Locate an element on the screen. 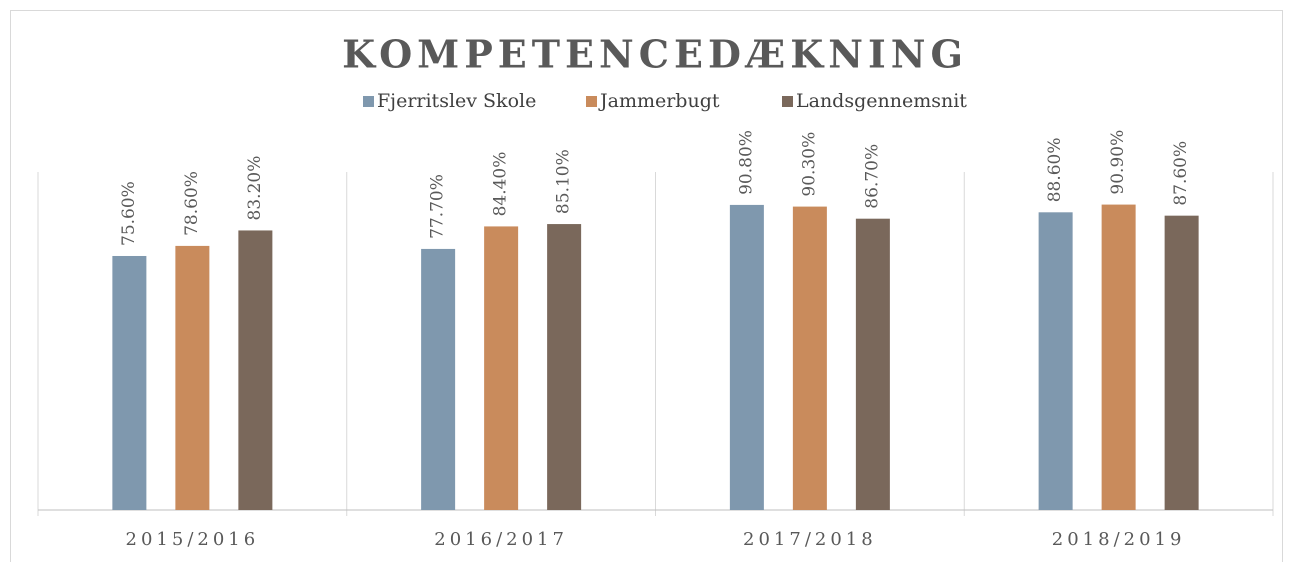 The image size is (1293, 562). x-tick-label: 2016/2017 is located at coordinates (501, 539).